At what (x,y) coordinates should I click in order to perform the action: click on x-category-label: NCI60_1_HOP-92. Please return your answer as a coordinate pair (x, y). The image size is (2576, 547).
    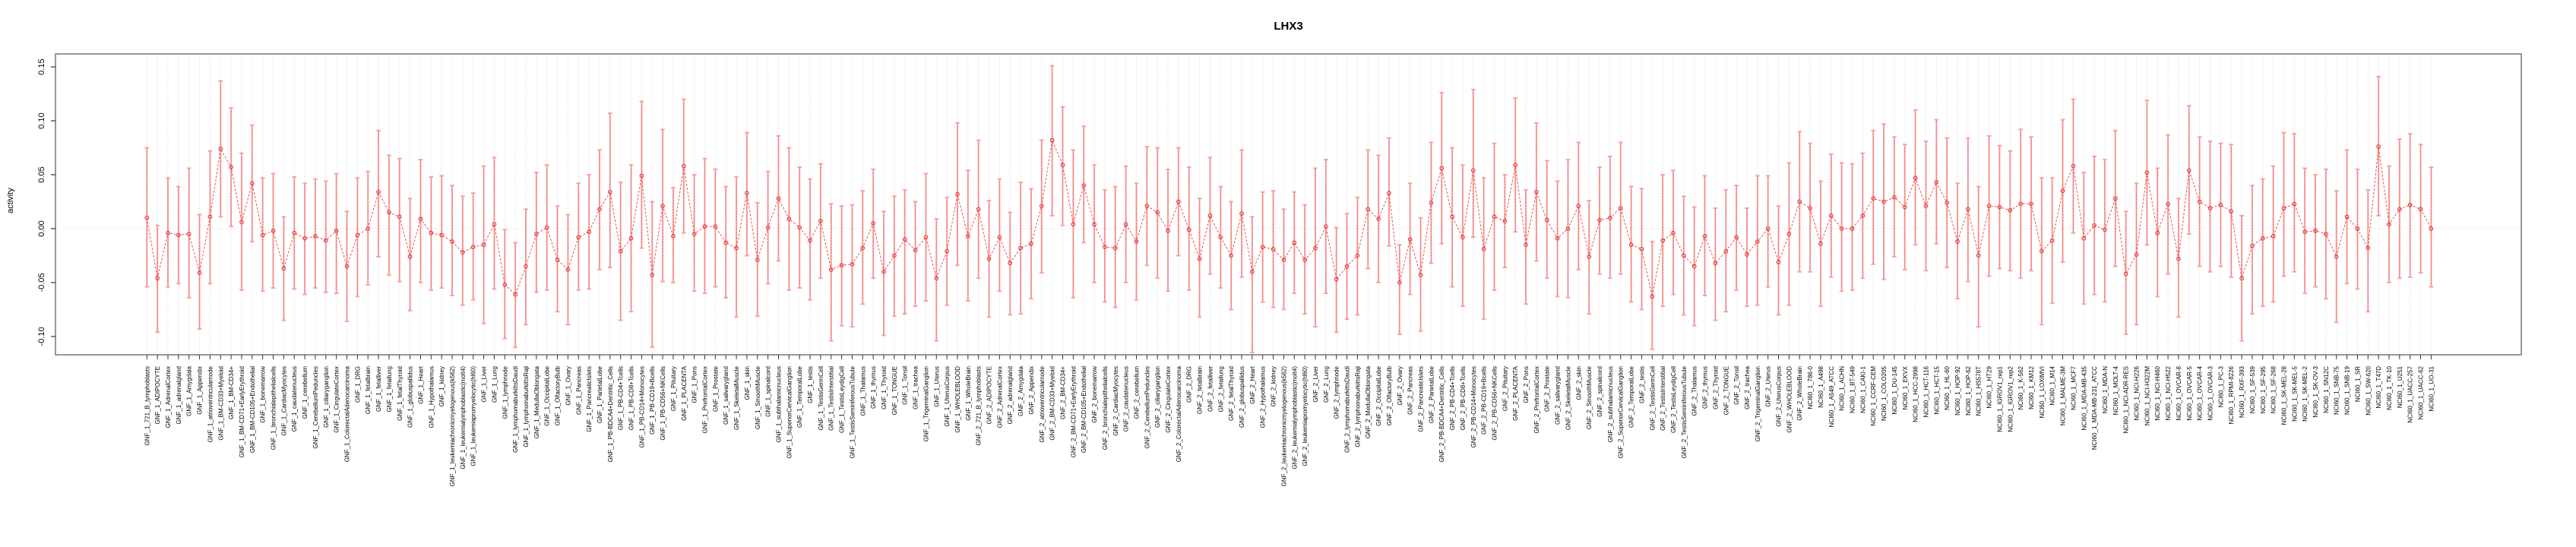
    Looking at the image, I should click on (1957, 390).